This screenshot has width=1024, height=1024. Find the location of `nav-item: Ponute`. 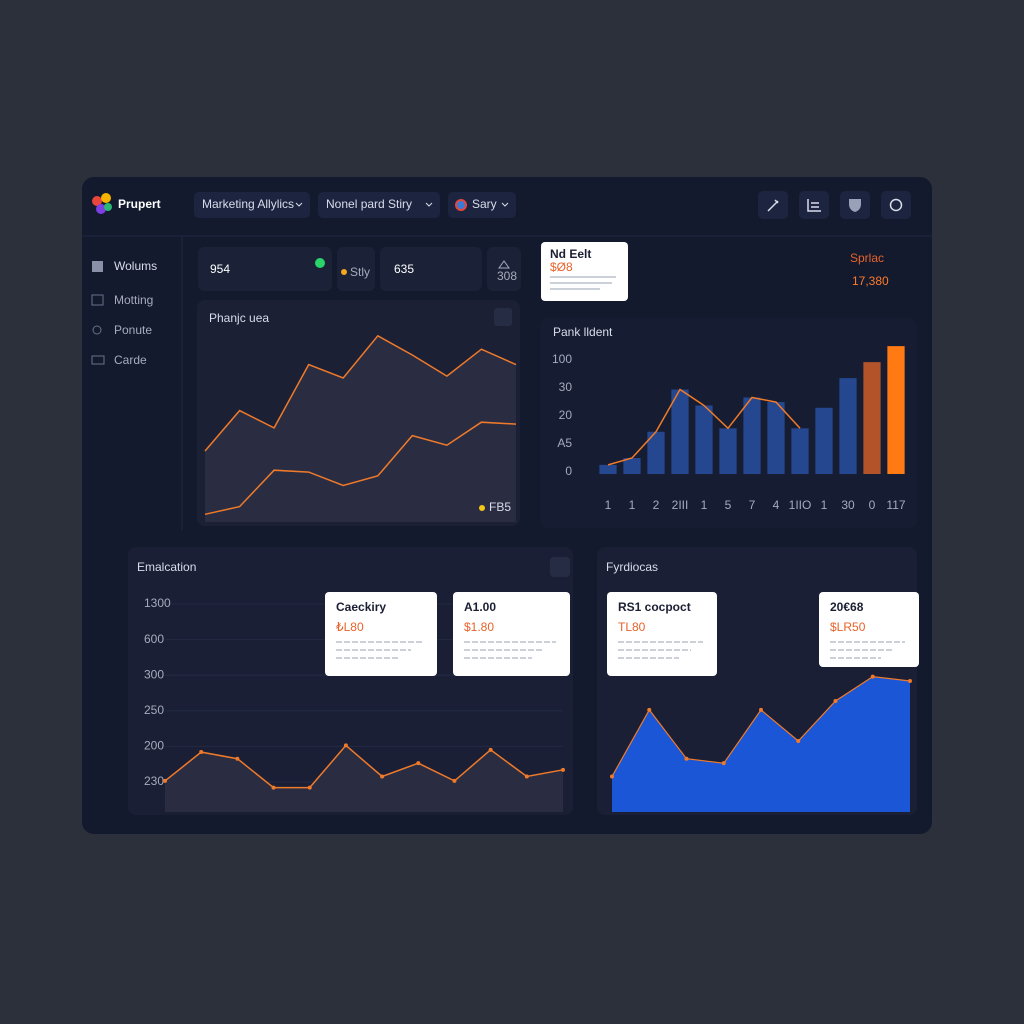

nav-item: Ponute is located at coordinates (133, 330).